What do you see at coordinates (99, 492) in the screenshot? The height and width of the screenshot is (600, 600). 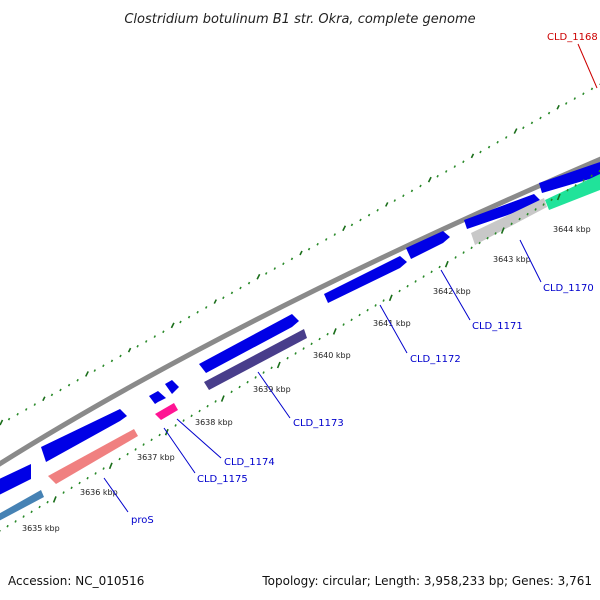 I see `tick-label: 3636 kbp` at bounding box center [99, 492].